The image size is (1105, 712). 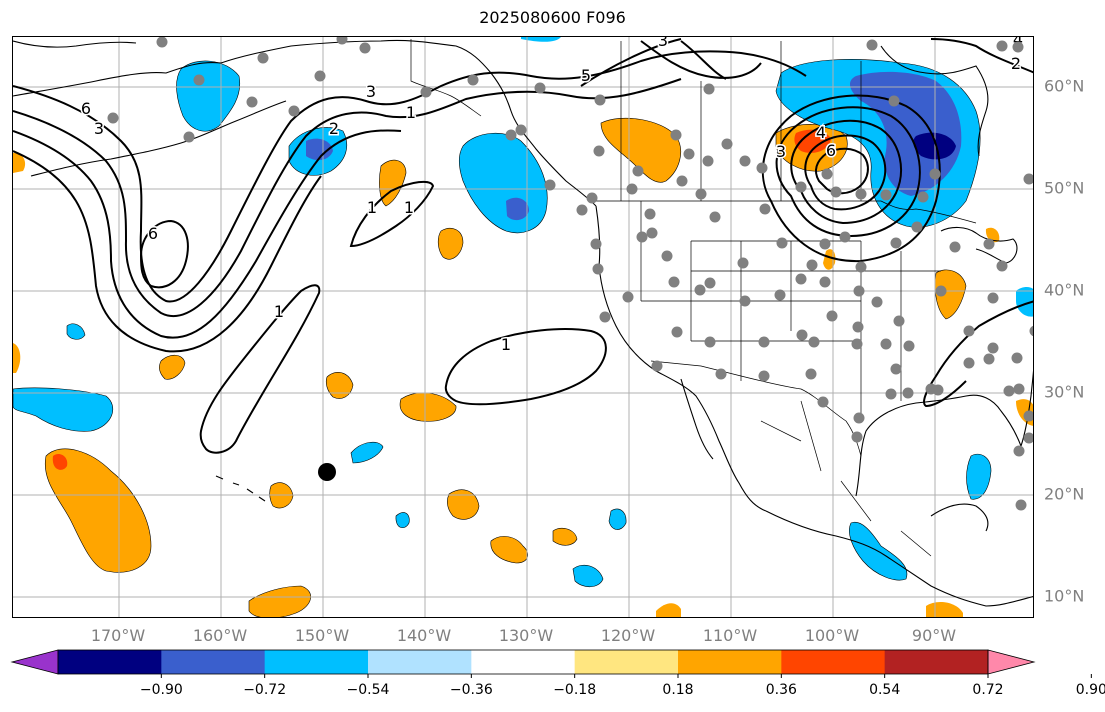 I want to click on map-title: 2025080600 F096, so click(x=552, y=17).